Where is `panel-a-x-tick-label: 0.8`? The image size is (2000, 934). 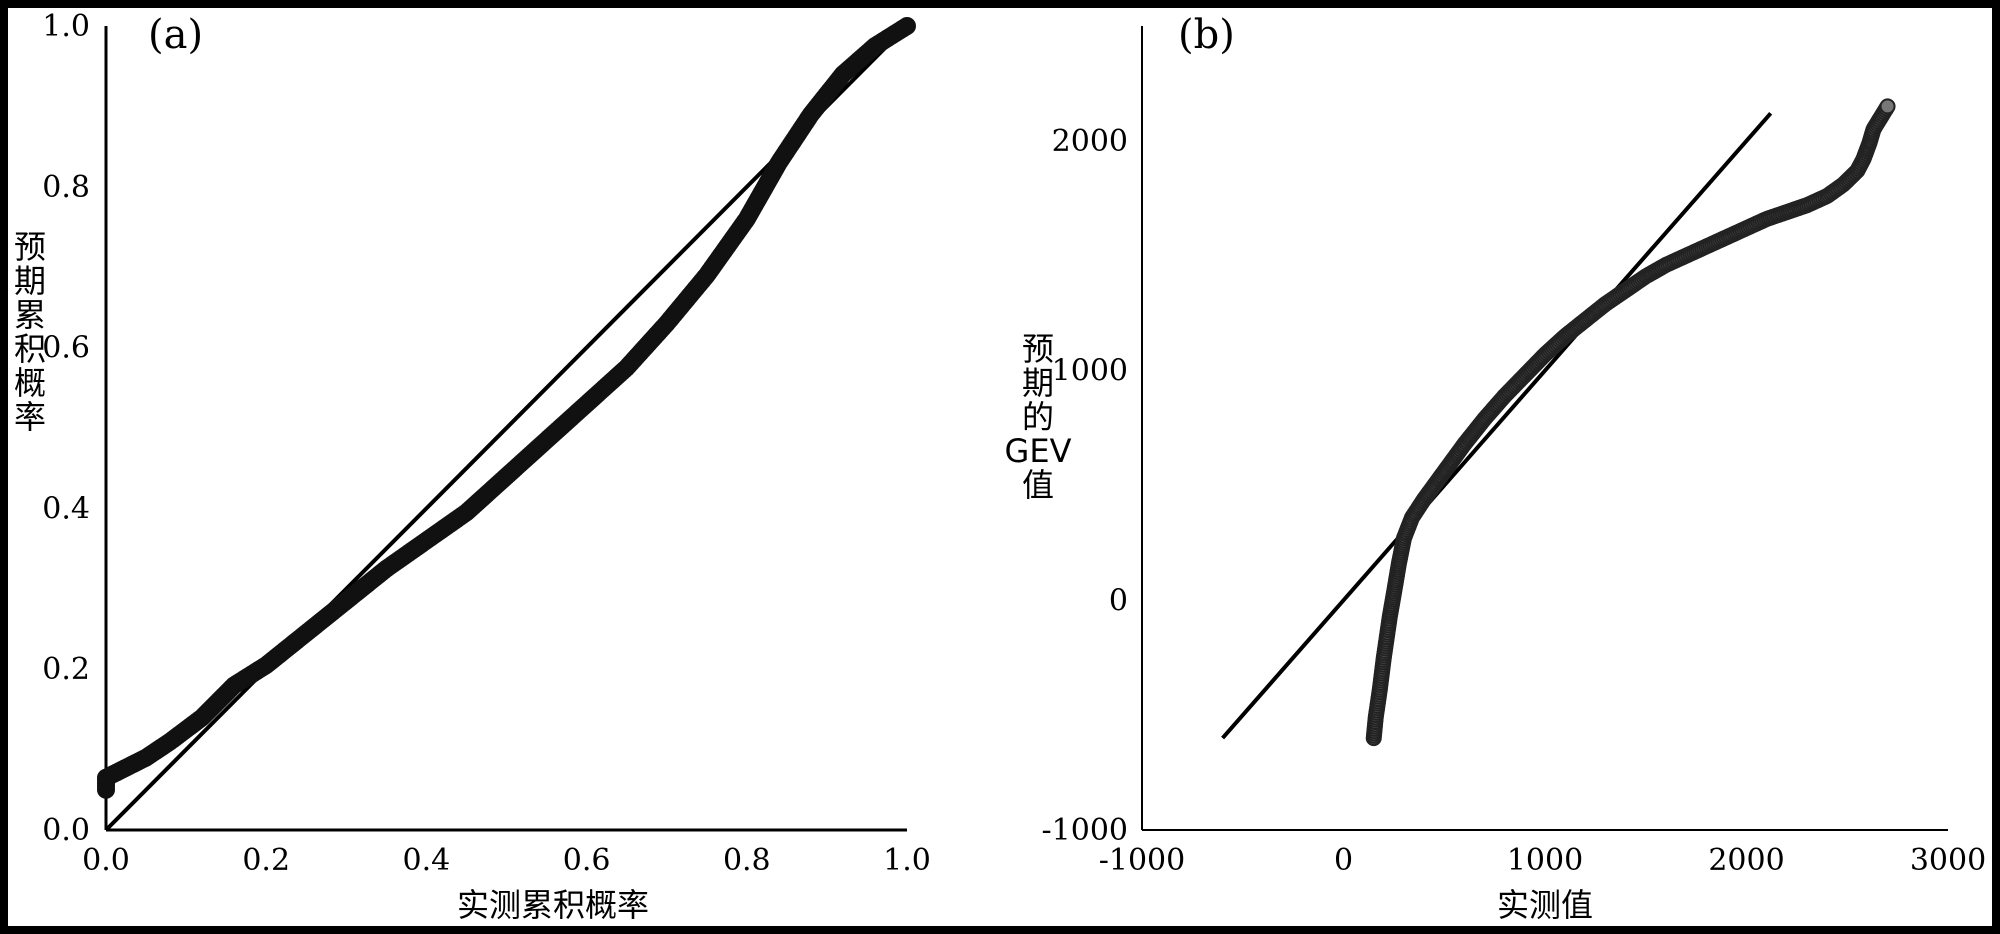
panel-a-x-tick-label: 0.8 is located at coordinates (747, 860).